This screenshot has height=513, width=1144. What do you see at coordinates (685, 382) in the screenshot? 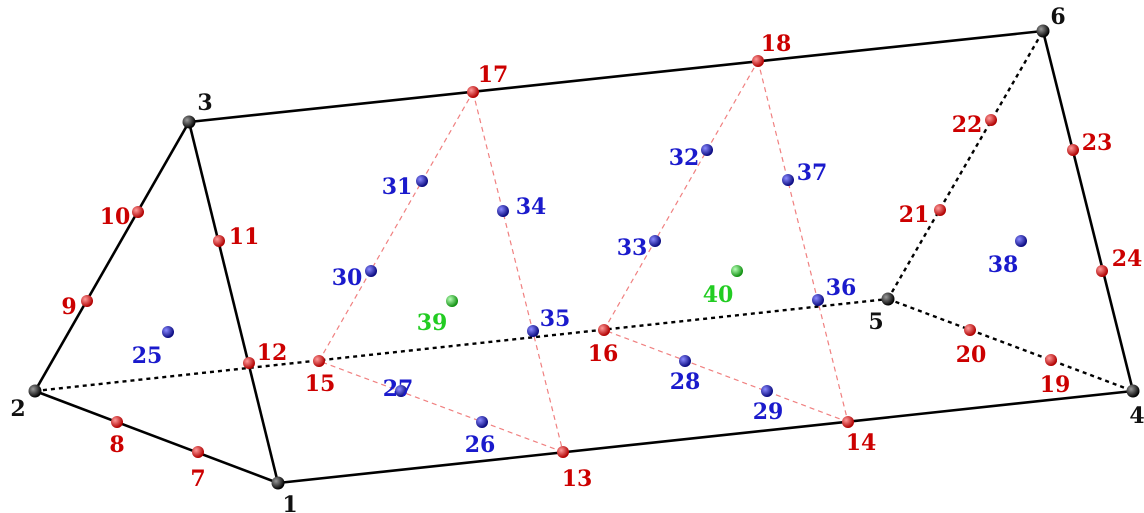
I see `node-28-label: 28` at bounding box center [685, 382].